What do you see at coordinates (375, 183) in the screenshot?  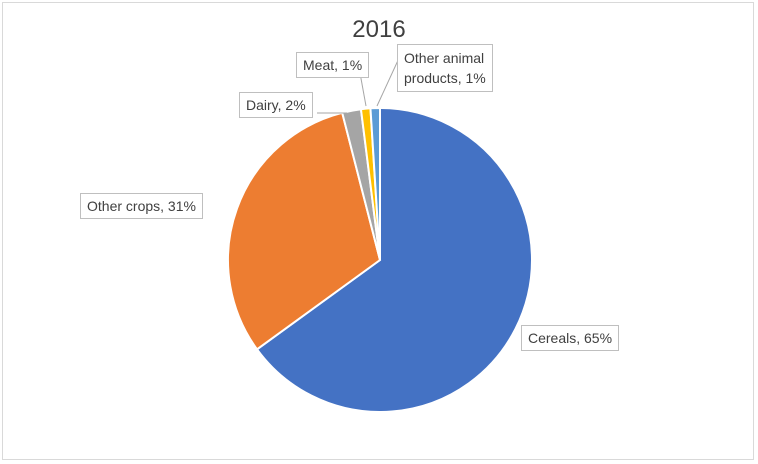 I see `pie-slice-other-animal-products` at bounding box center [375, 183].